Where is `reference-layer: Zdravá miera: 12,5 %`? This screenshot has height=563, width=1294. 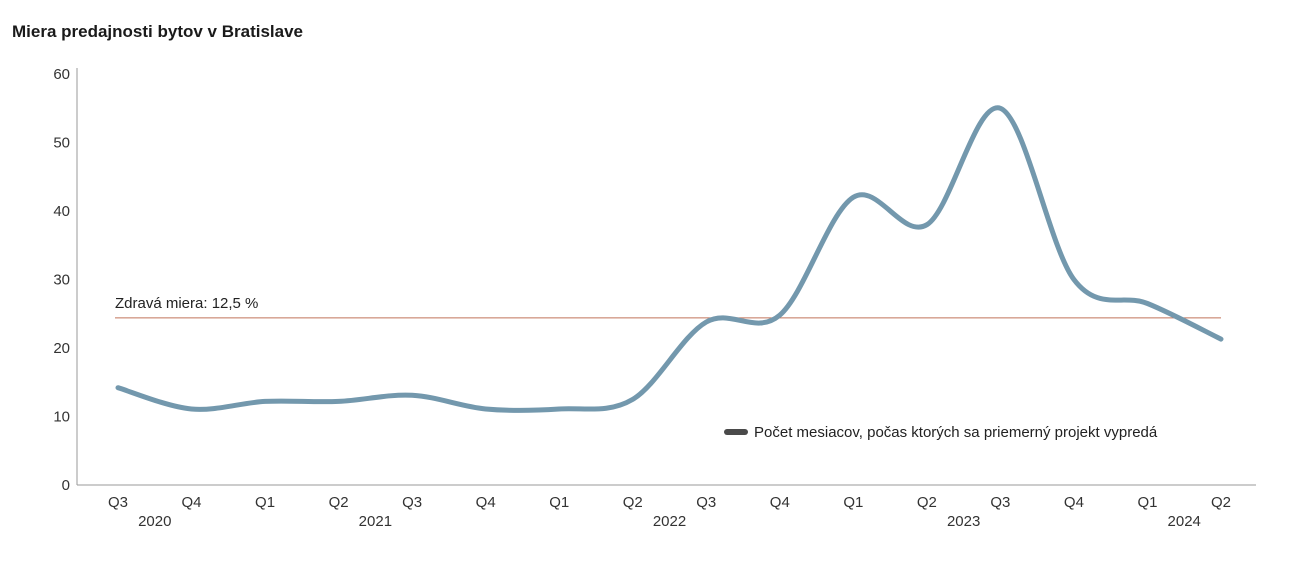 reference-layer: Zdravá miera: 12,5 % is located at coordinates (668, 307).